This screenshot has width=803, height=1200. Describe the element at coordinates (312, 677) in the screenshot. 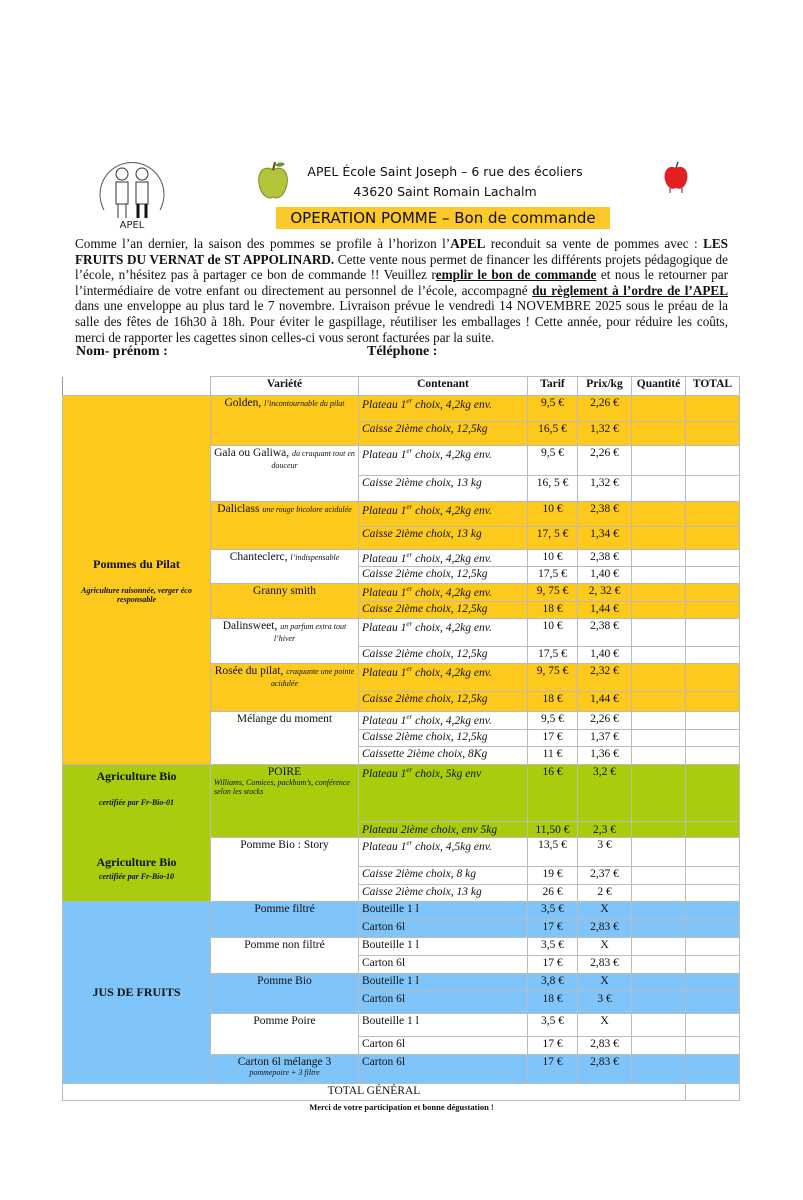

I see `variety-note: craquante une pointe acidulée` at that location.